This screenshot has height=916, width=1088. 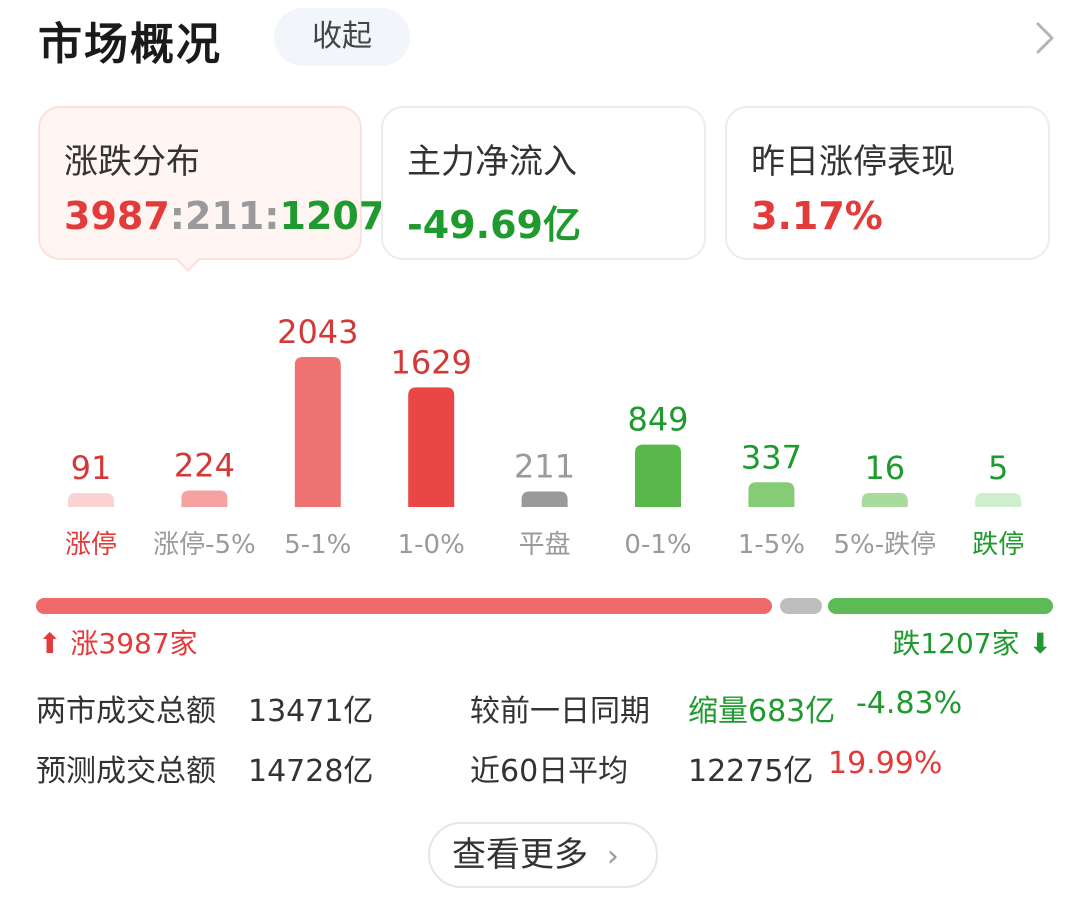 I want to click on up-count-value: 3987, so click(x=117, y=216).